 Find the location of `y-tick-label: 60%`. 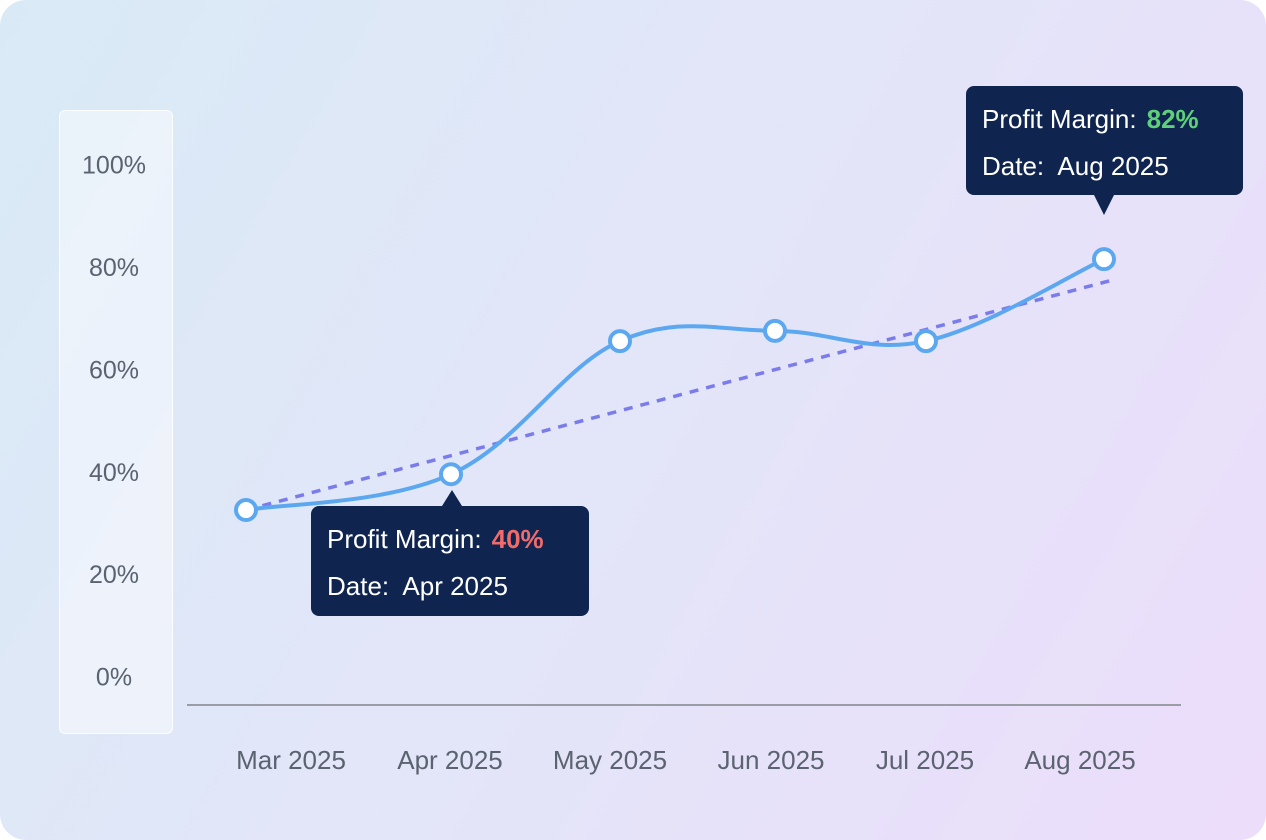

y-tick-label: 60% is located at coordinates (114, 370).